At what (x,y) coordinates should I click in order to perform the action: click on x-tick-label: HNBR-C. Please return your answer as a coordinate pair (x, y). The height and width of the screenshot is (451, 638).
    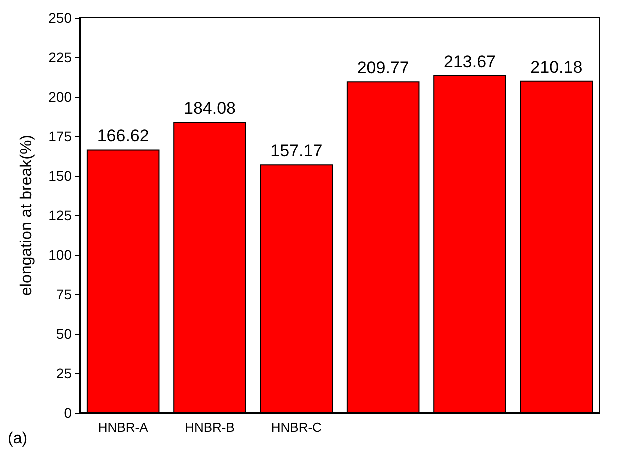
    Looking at the image, I should click on (296, 427).